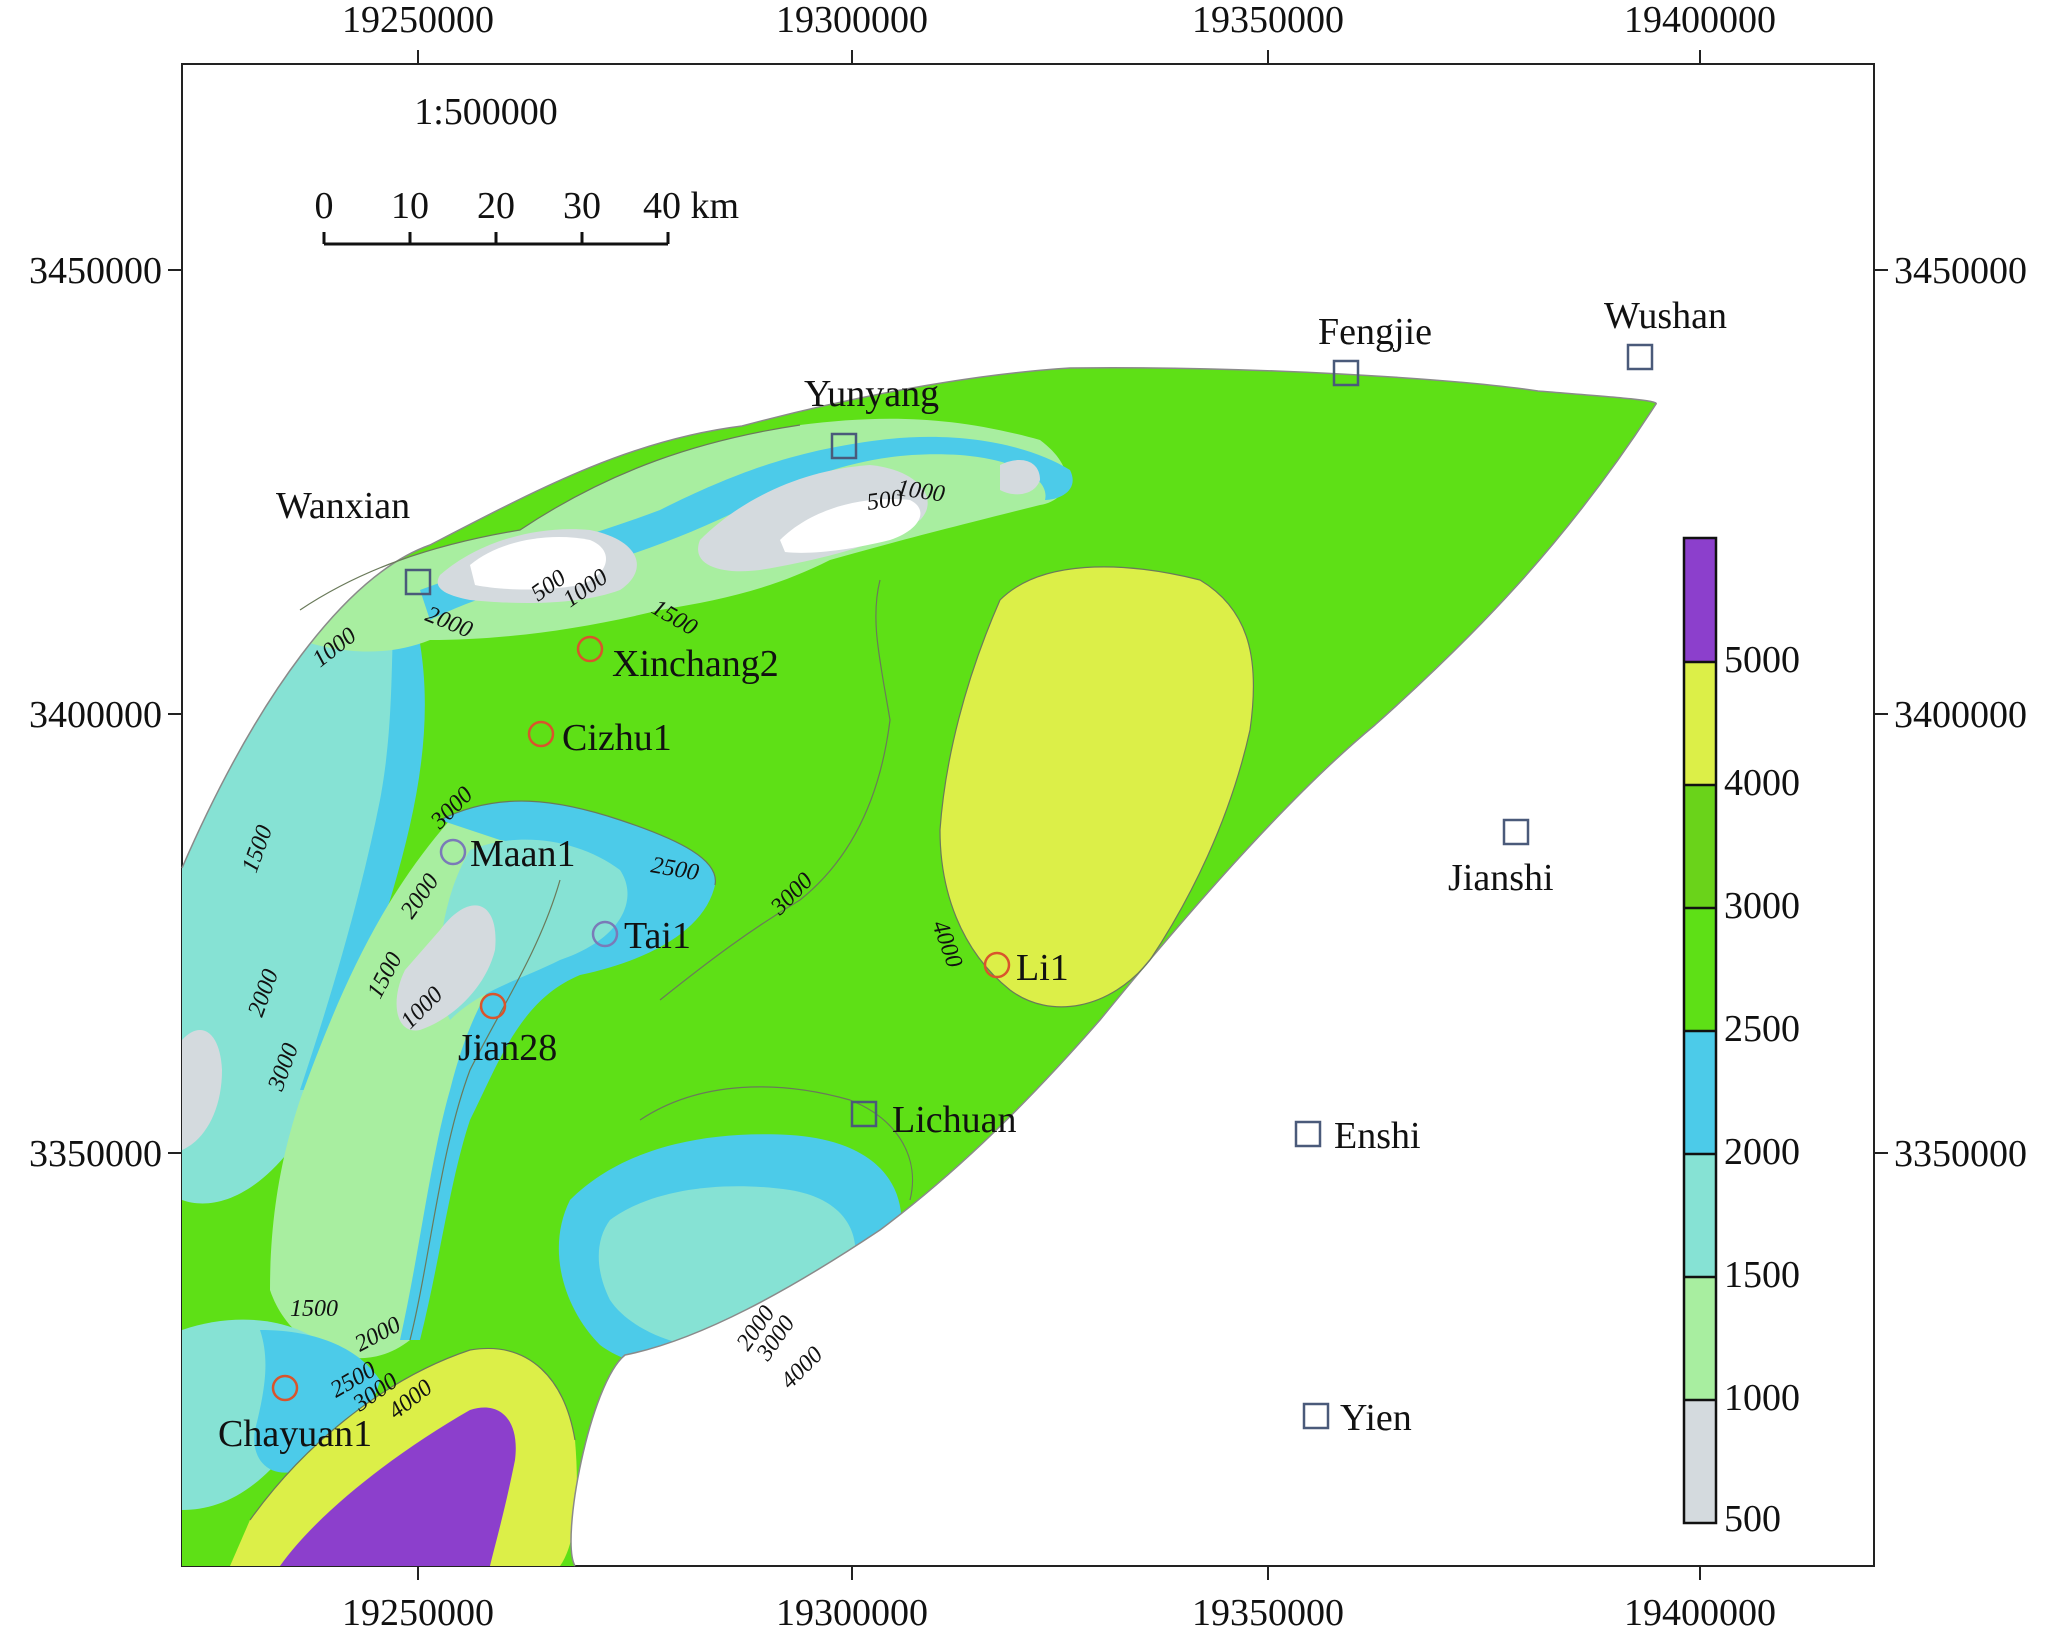  What do you see at coordinates (1516, 832) in the screenshot?
I see `town-marker-jianshi` at bounding box center [1516, 832].